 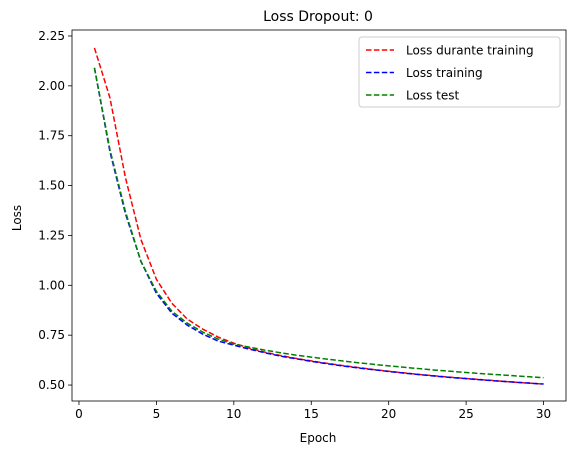 What do you see at coordinates (318, 17) in the screenshot?
I see `chart-title: Loss Dropout: 0` at bounding box center [318, 17].